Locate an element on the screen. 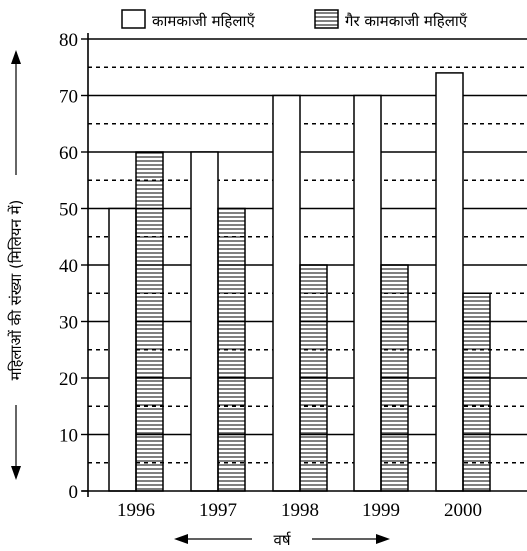 The height and width of the screenshot is (551, 527). y-tick-labels: 0 10 20 30 40 50 60 70 80 is located at coordinates (68, 266).